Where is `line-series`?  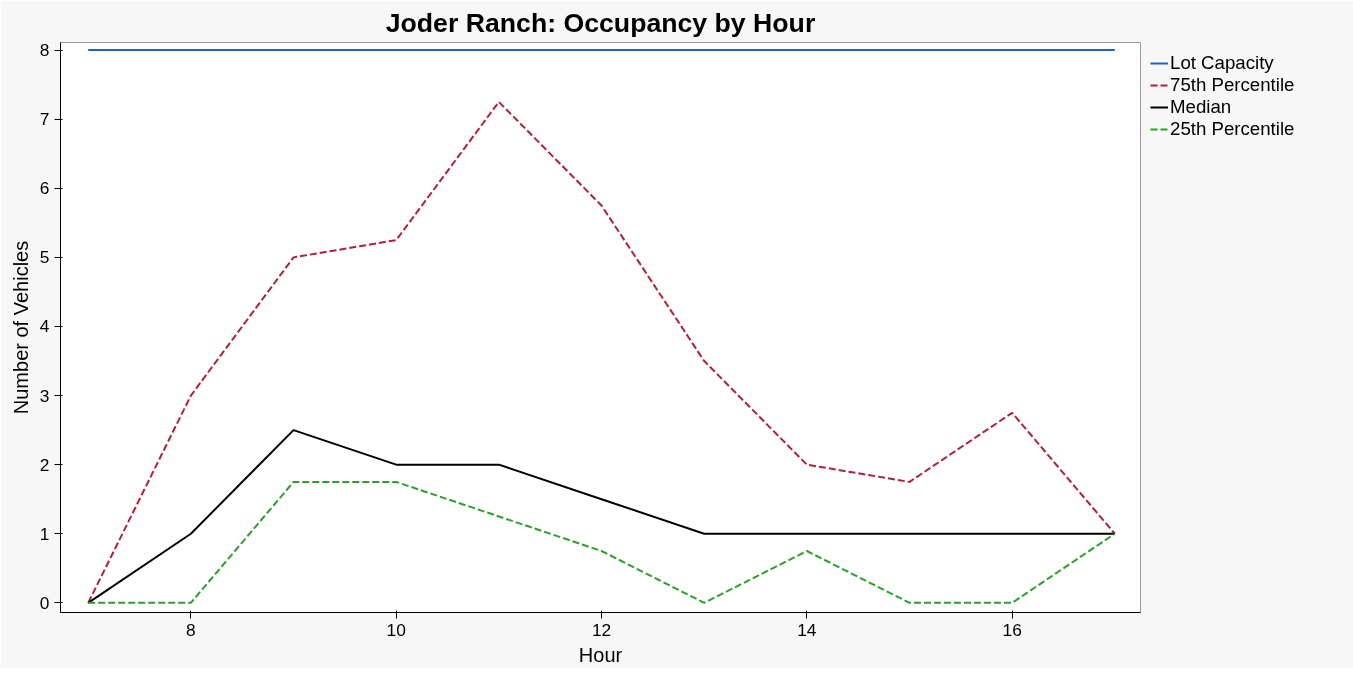
line-series is located at coordinates (601, 542).